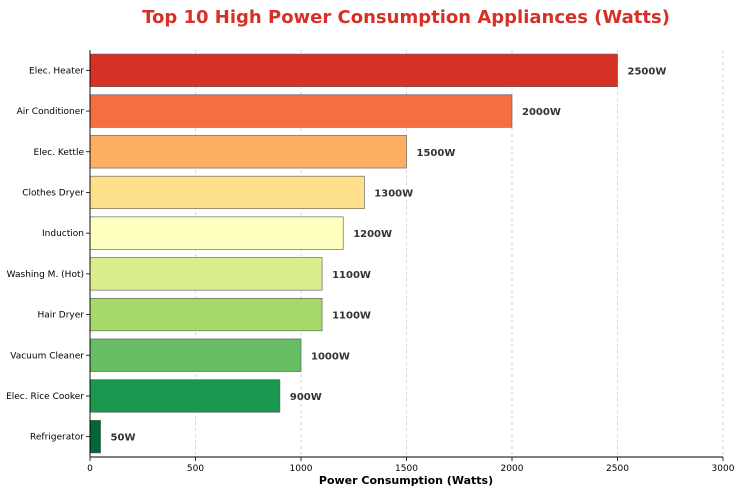 The width and height of the screenshot is (743, 495). Describe the element at coordinates (330, 356) in the screenshot. I see `bar-value-label: 1000W` at that location.